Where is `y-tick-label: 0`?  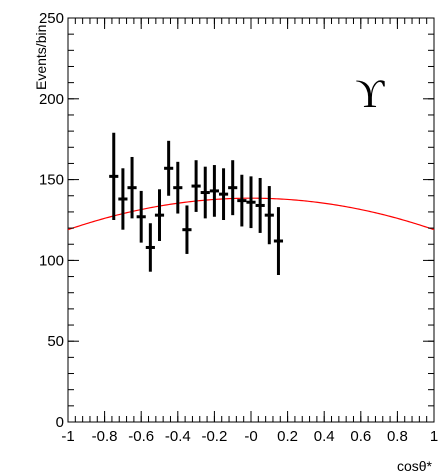 y-tick-label: 0 is located at coordinates (60, 422).